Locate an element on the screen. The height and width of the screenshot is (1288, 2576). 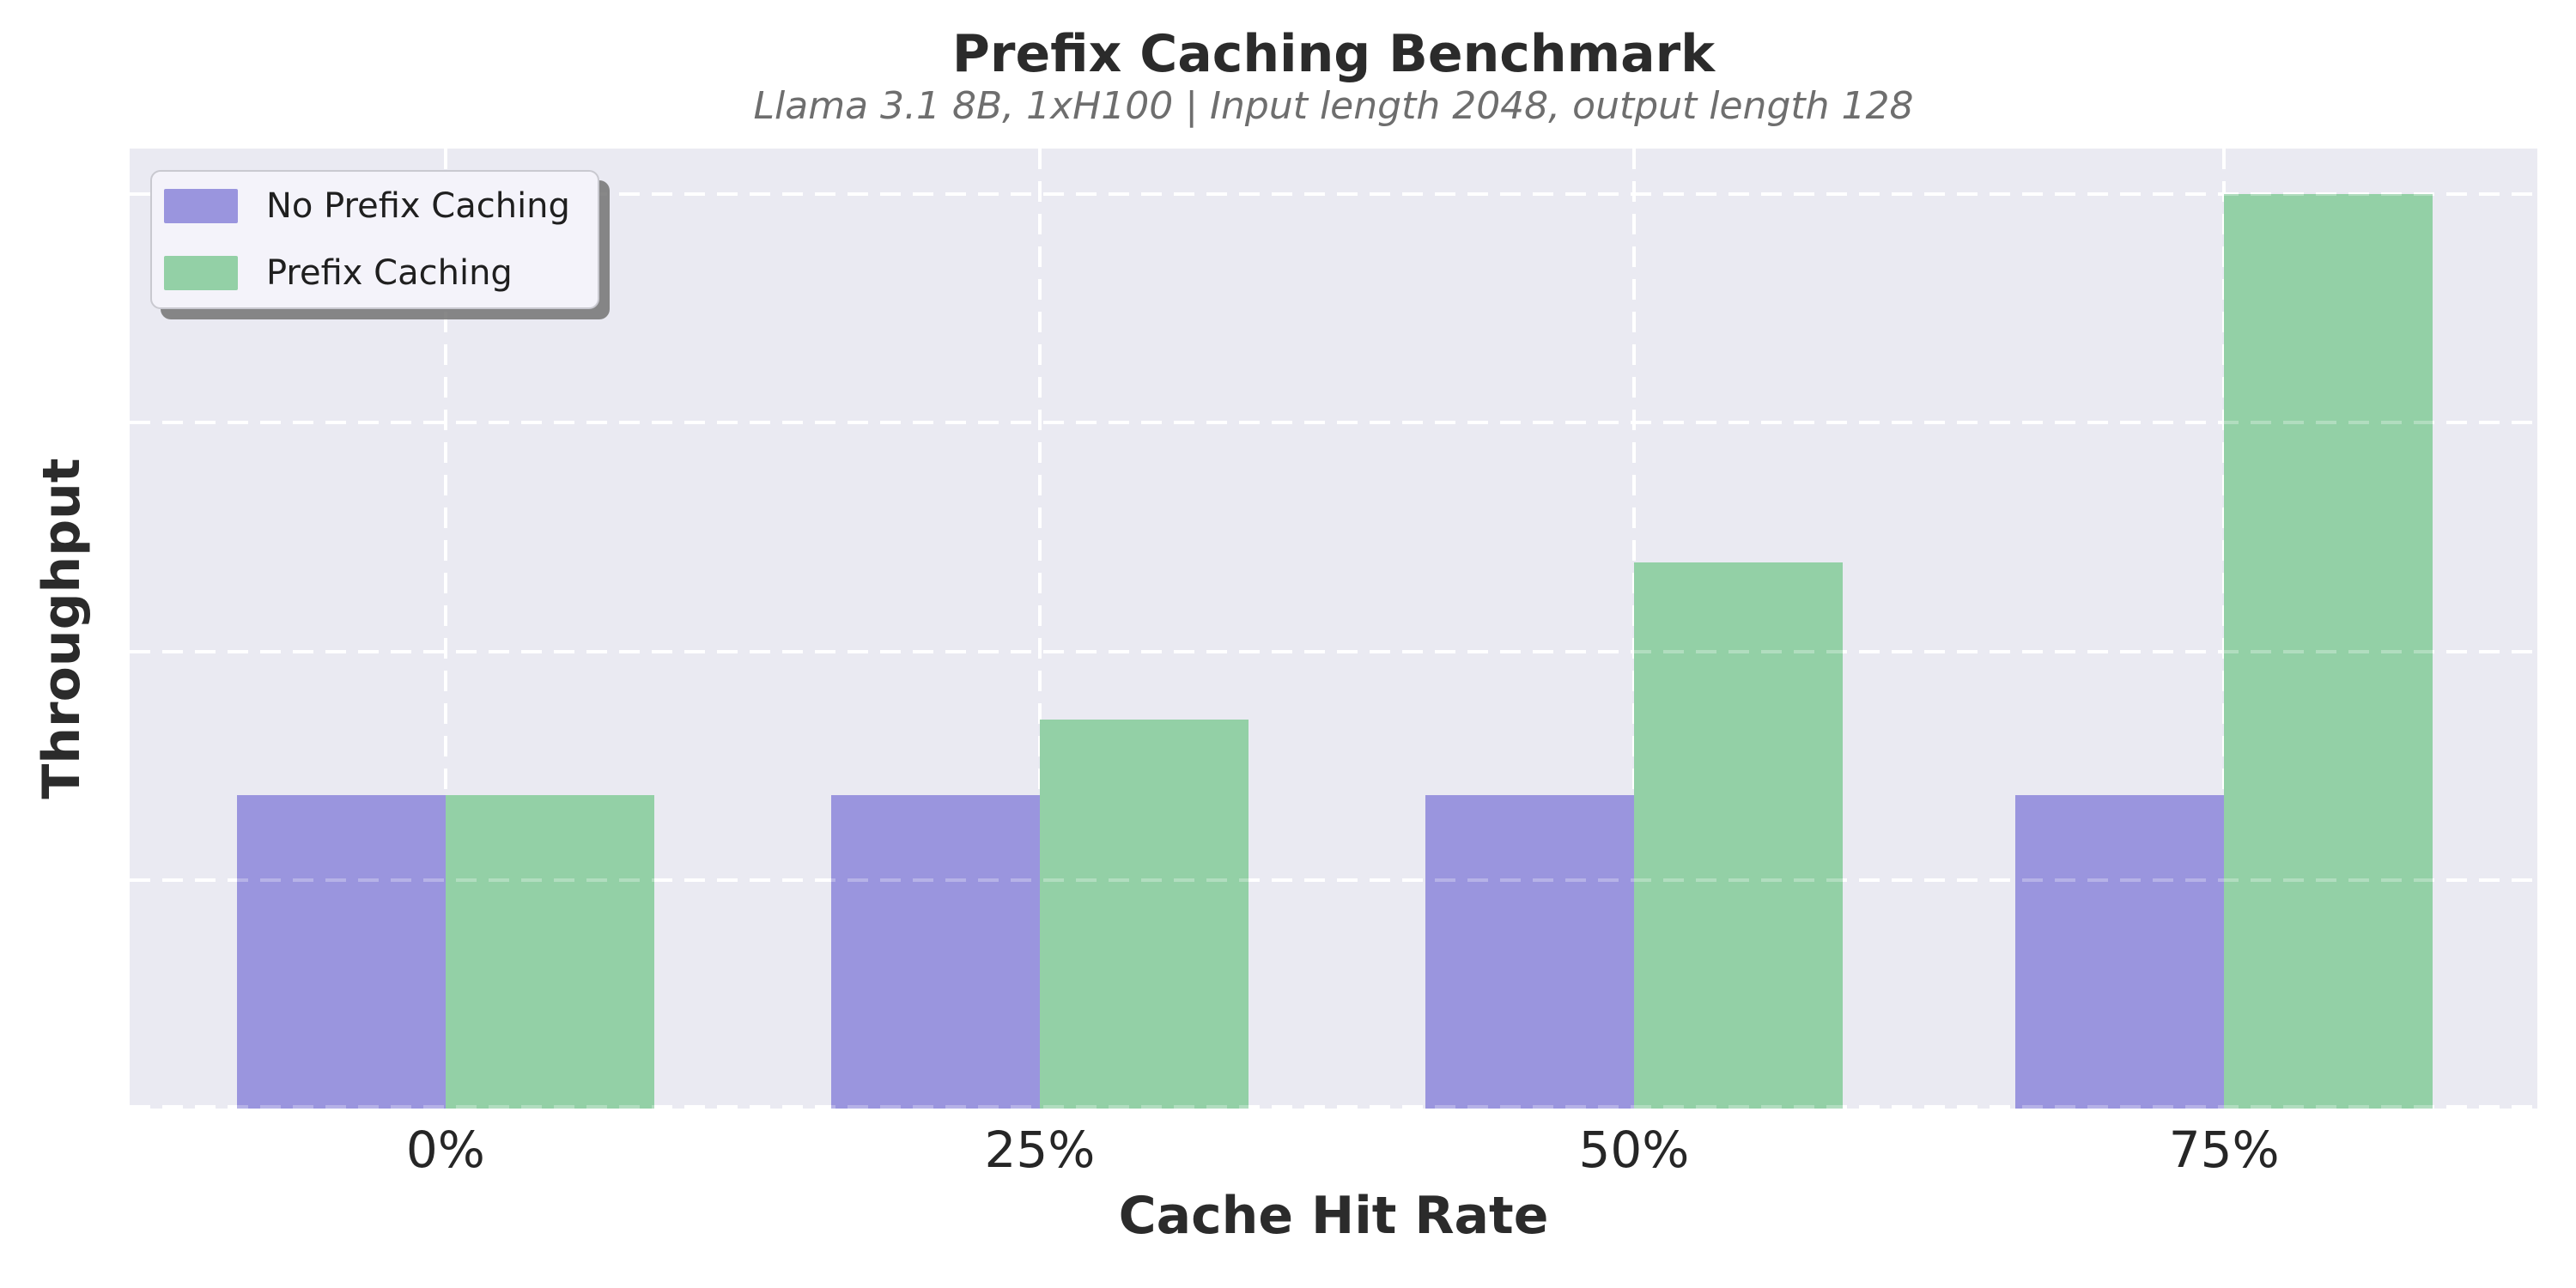
bar-prefix-caching-75% is located at coordinates (2328, 651).